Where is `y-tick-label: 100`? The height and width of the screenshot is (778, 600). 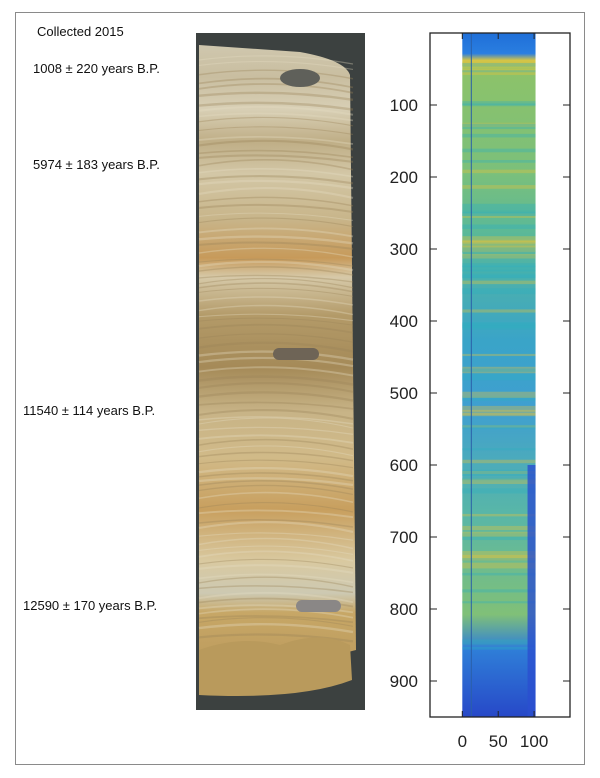 y-tick-label: 100 is located at coordinates (404, 105).